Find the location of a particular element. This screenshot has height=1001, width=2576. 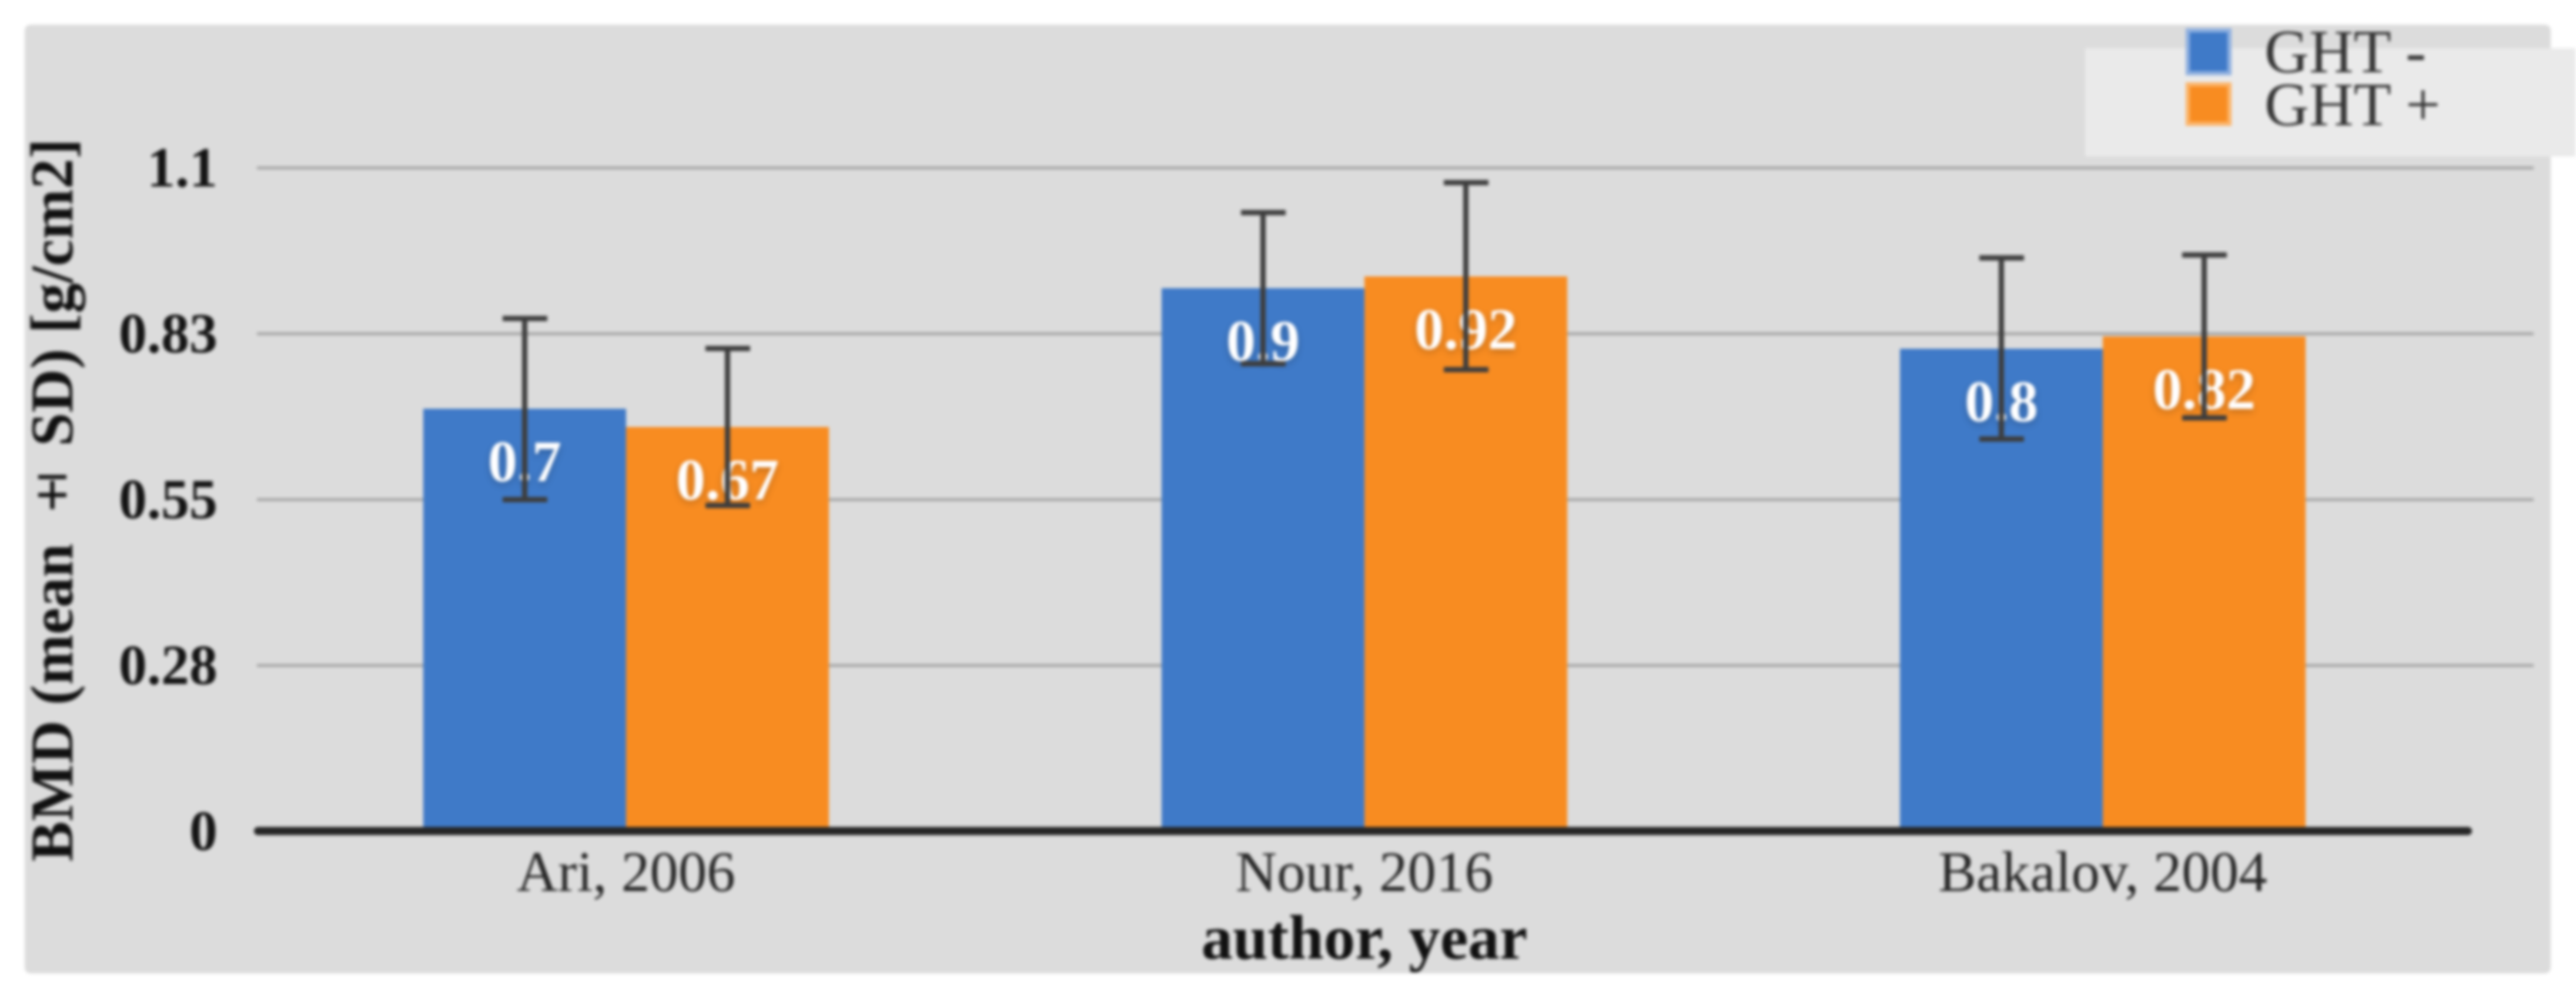

category-label: Ari, 2006 is located at coordinates (626, 871).